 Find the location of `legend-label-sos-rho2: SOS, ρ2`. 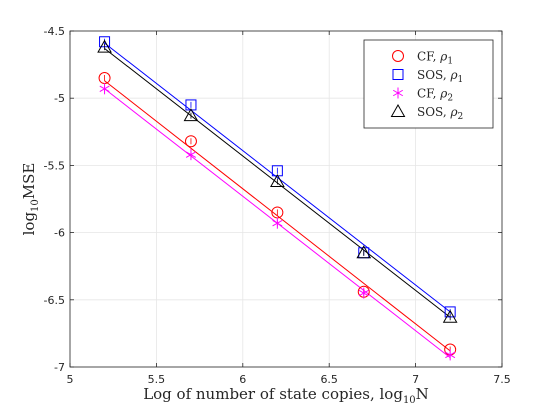

legend-label-sos-rho2: SOS, ρ2 is located at coordinates (440, 113).